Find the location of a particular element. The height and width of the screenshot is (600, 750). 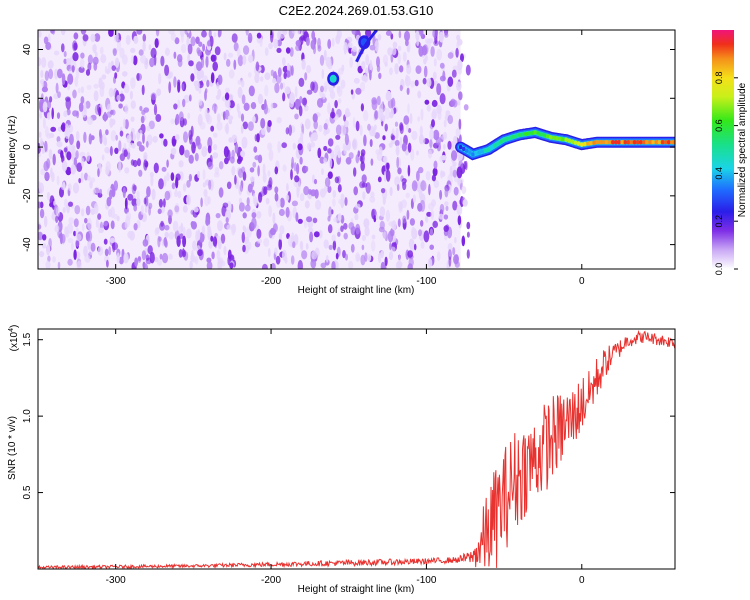

figure-title: C2E2.2024.269.01.53.G10 is located at coordinates (356, 10).